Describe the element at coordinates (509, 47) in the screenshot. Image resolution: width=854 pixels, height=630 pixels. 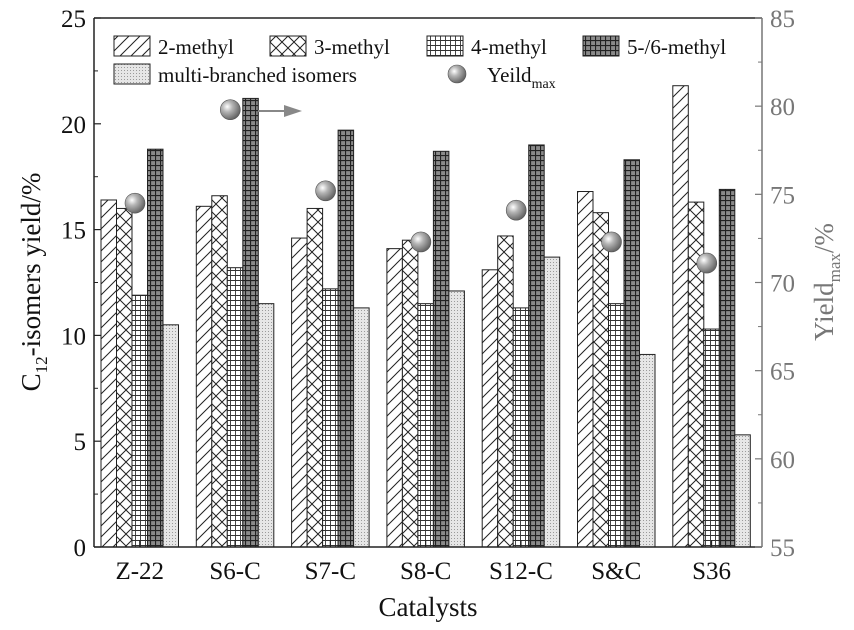
I see `legend-label: 4-methyl` at that location.